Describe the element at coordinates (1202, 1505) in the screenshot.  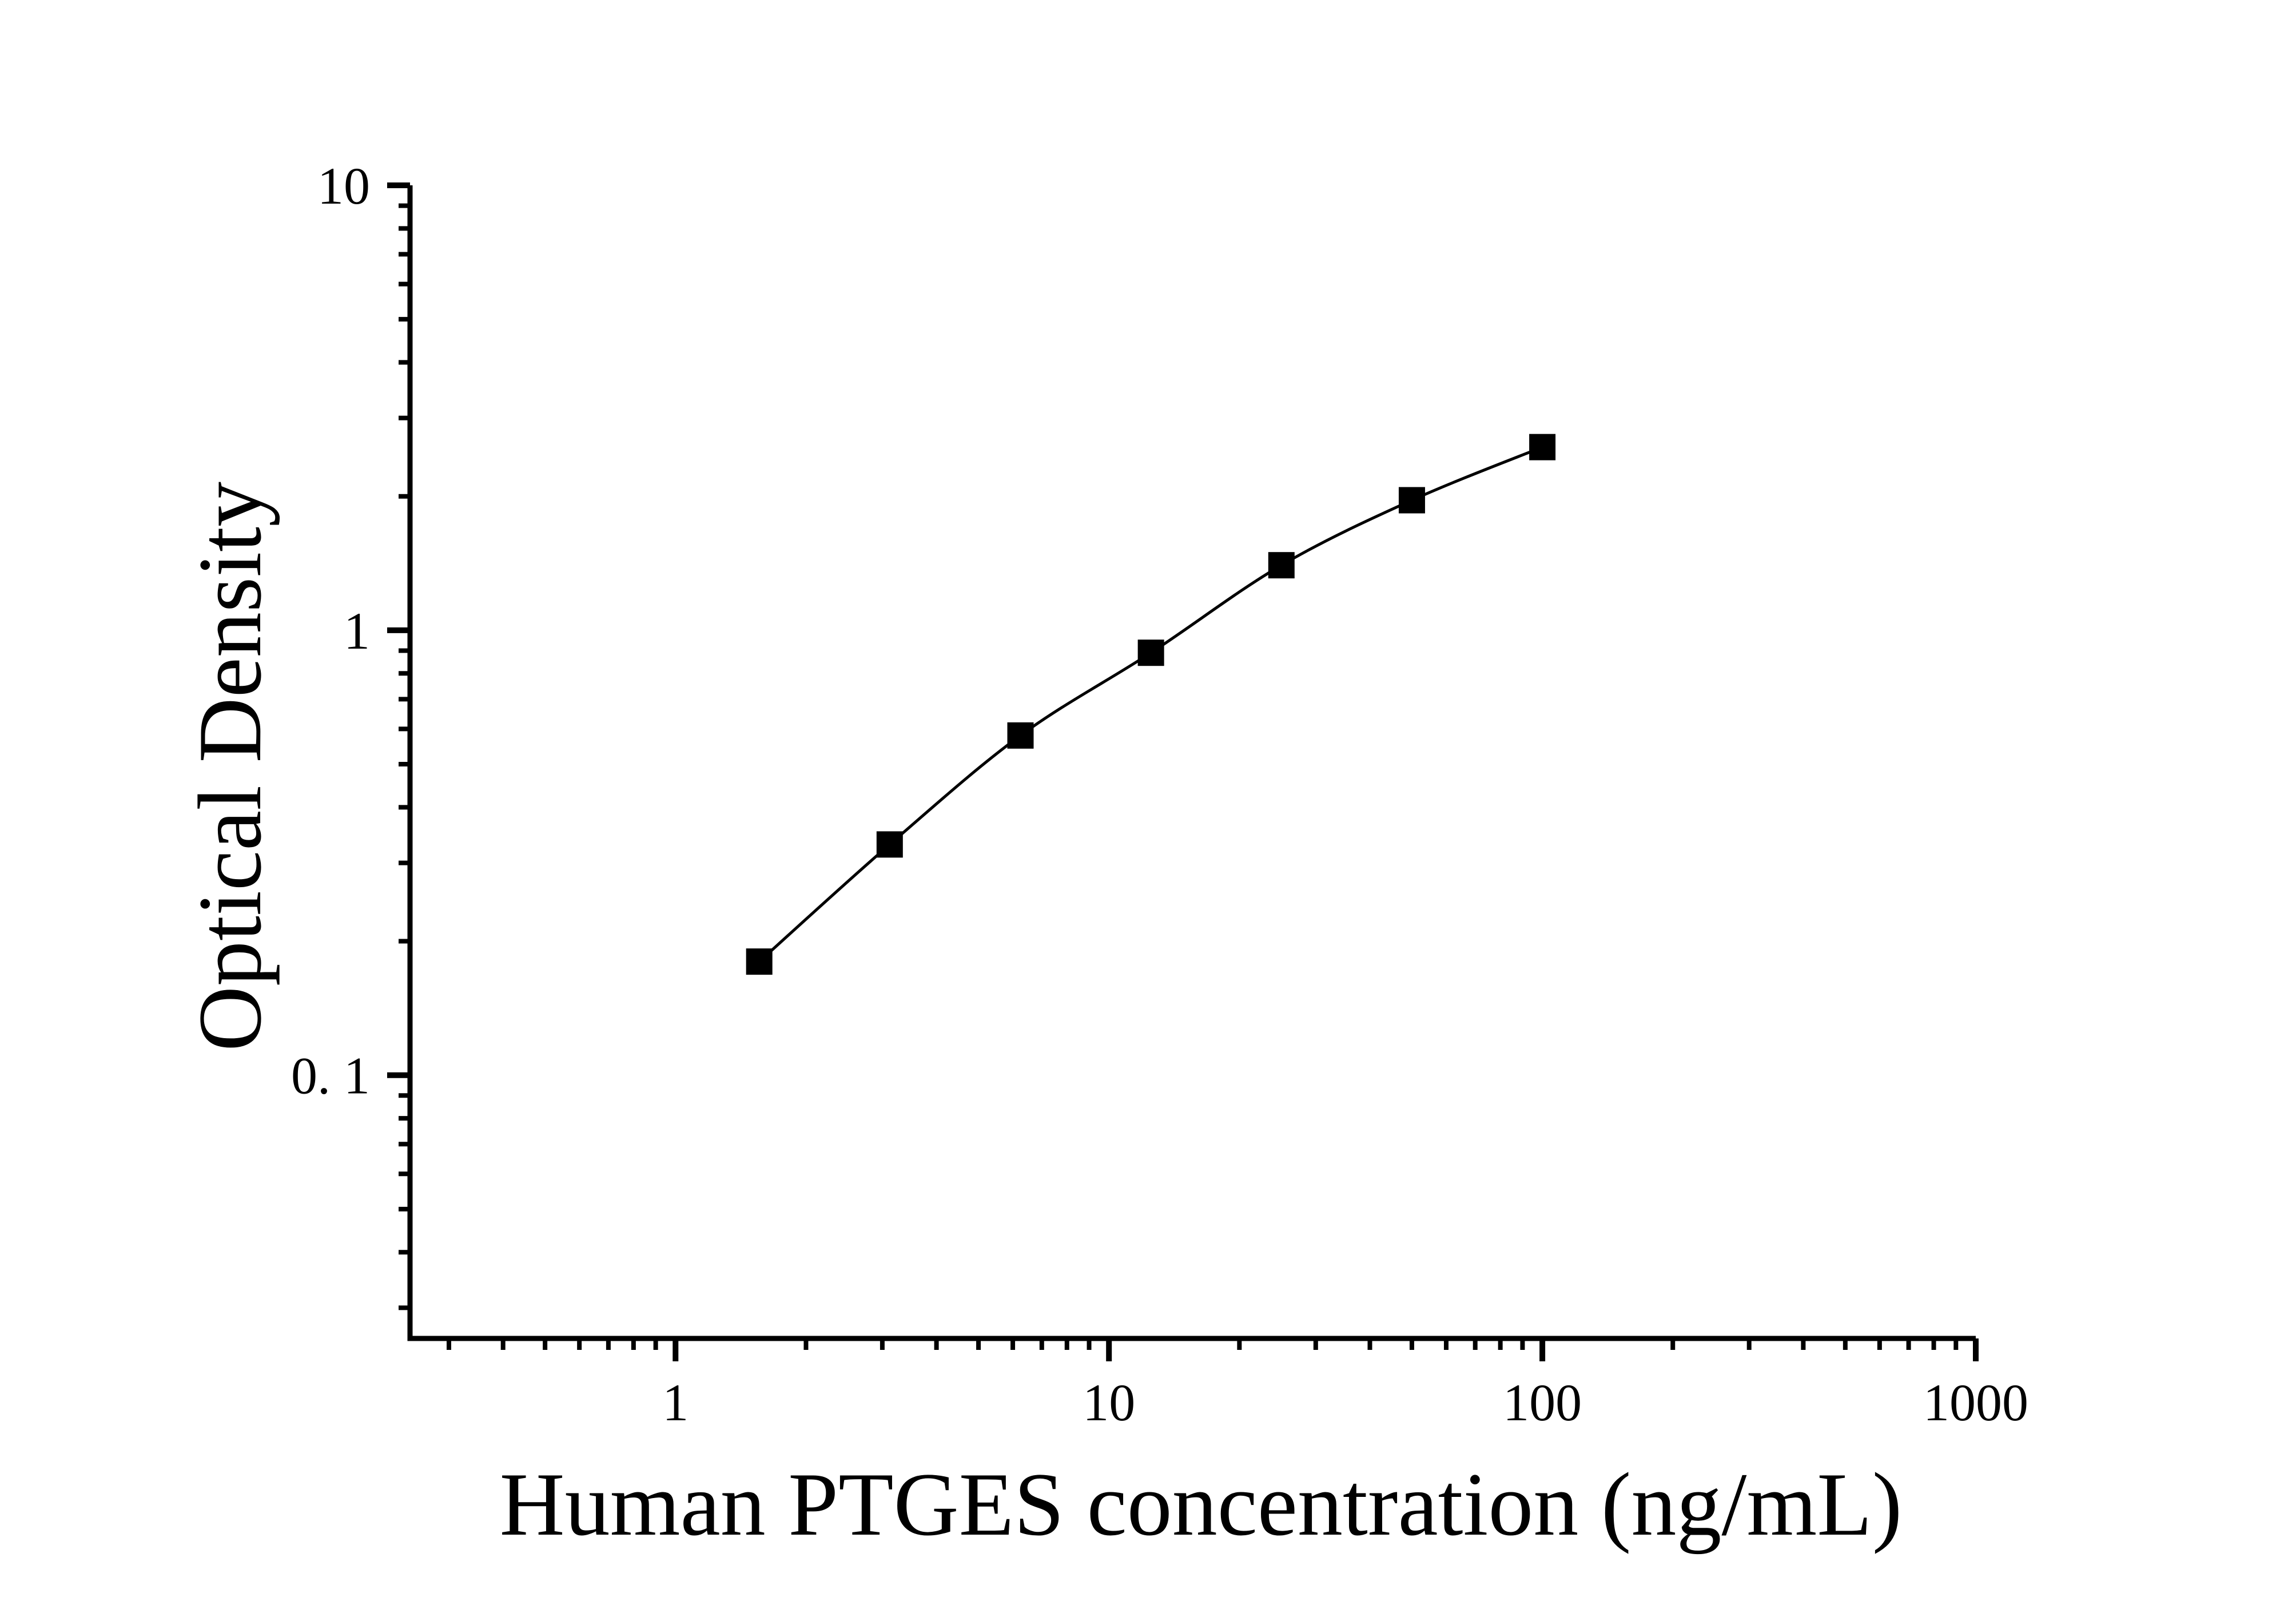
I see `x-axis-title: Human PTGES concentration (ng/mL)` at that location.